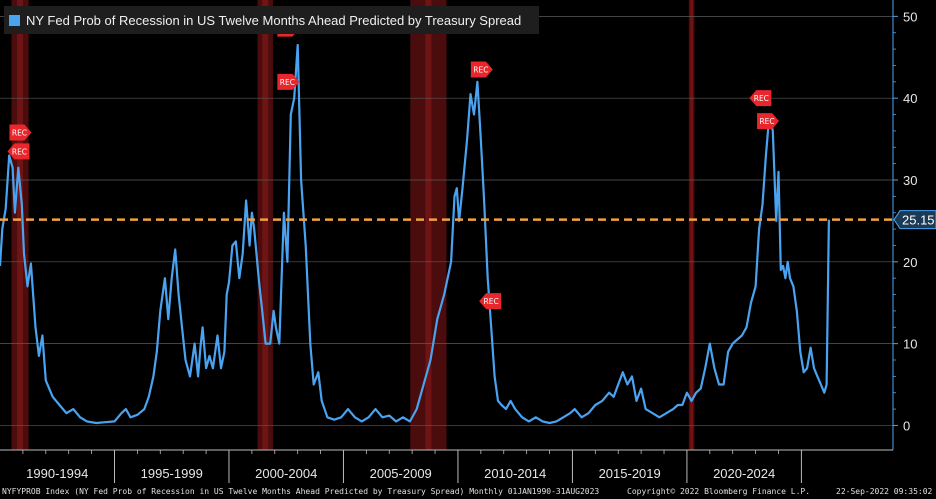 The image size is (936, 499). What do you see at coordinates (910, 180) in the screenshot?
I see `y-tick-label: 30` at bounding box center [910, 180].